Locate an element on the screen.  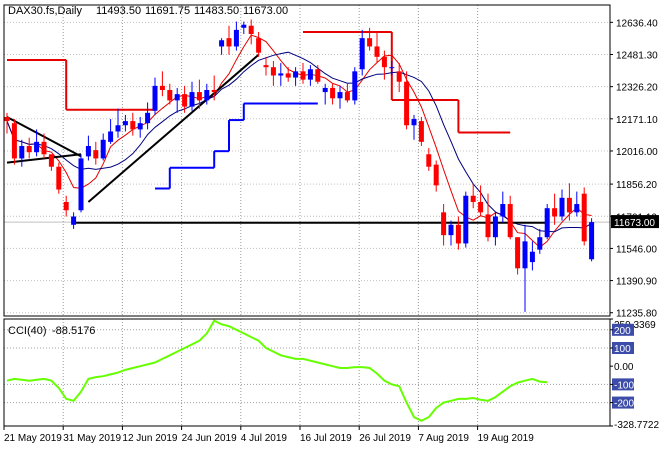
date-tick-label: 31 May 2019 is located at coordinates (92, 438).